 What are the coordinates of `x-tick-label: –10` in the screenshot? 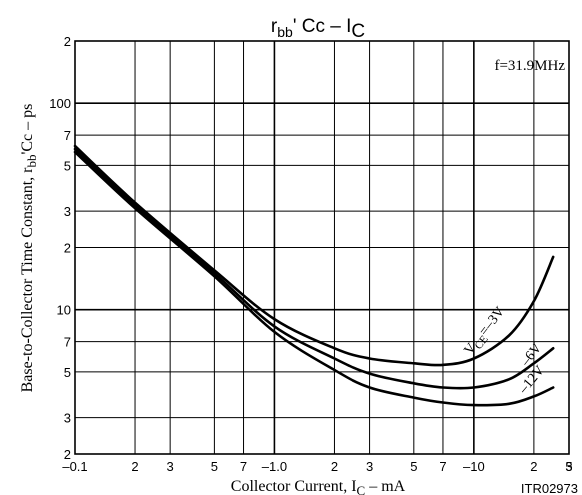 It's located at (474, 466).